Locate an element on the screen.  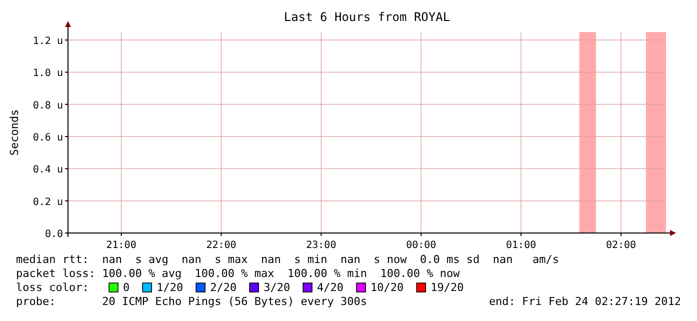
legend-label: 10/20 is located at coordinates (387, 287).